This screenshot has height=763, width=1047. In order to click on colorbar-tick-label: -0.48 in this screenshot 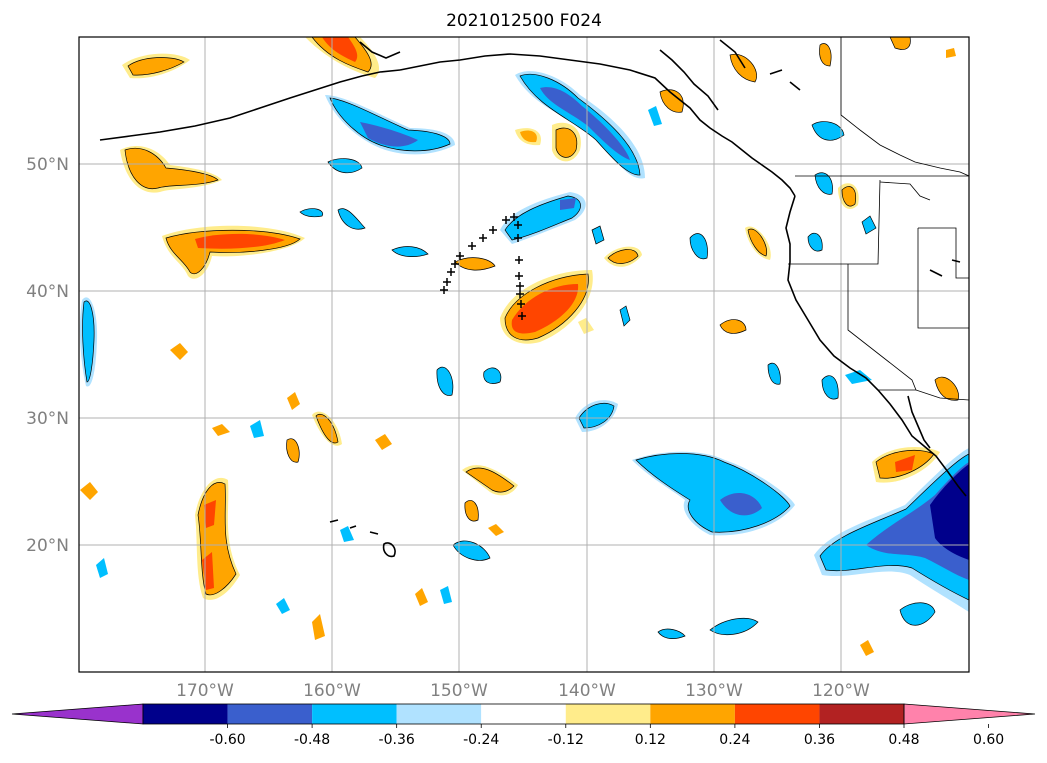, I will do `click(312, 740)`.